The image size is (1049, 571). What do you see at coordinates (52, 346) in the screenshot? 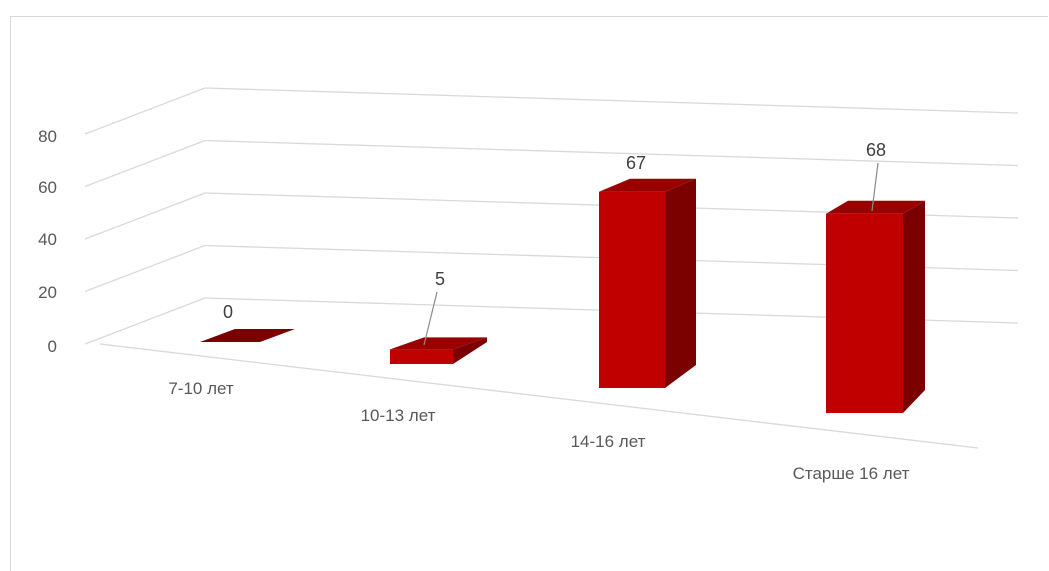
I see `y-tick-label: 0` at bounding box center [52, 346].